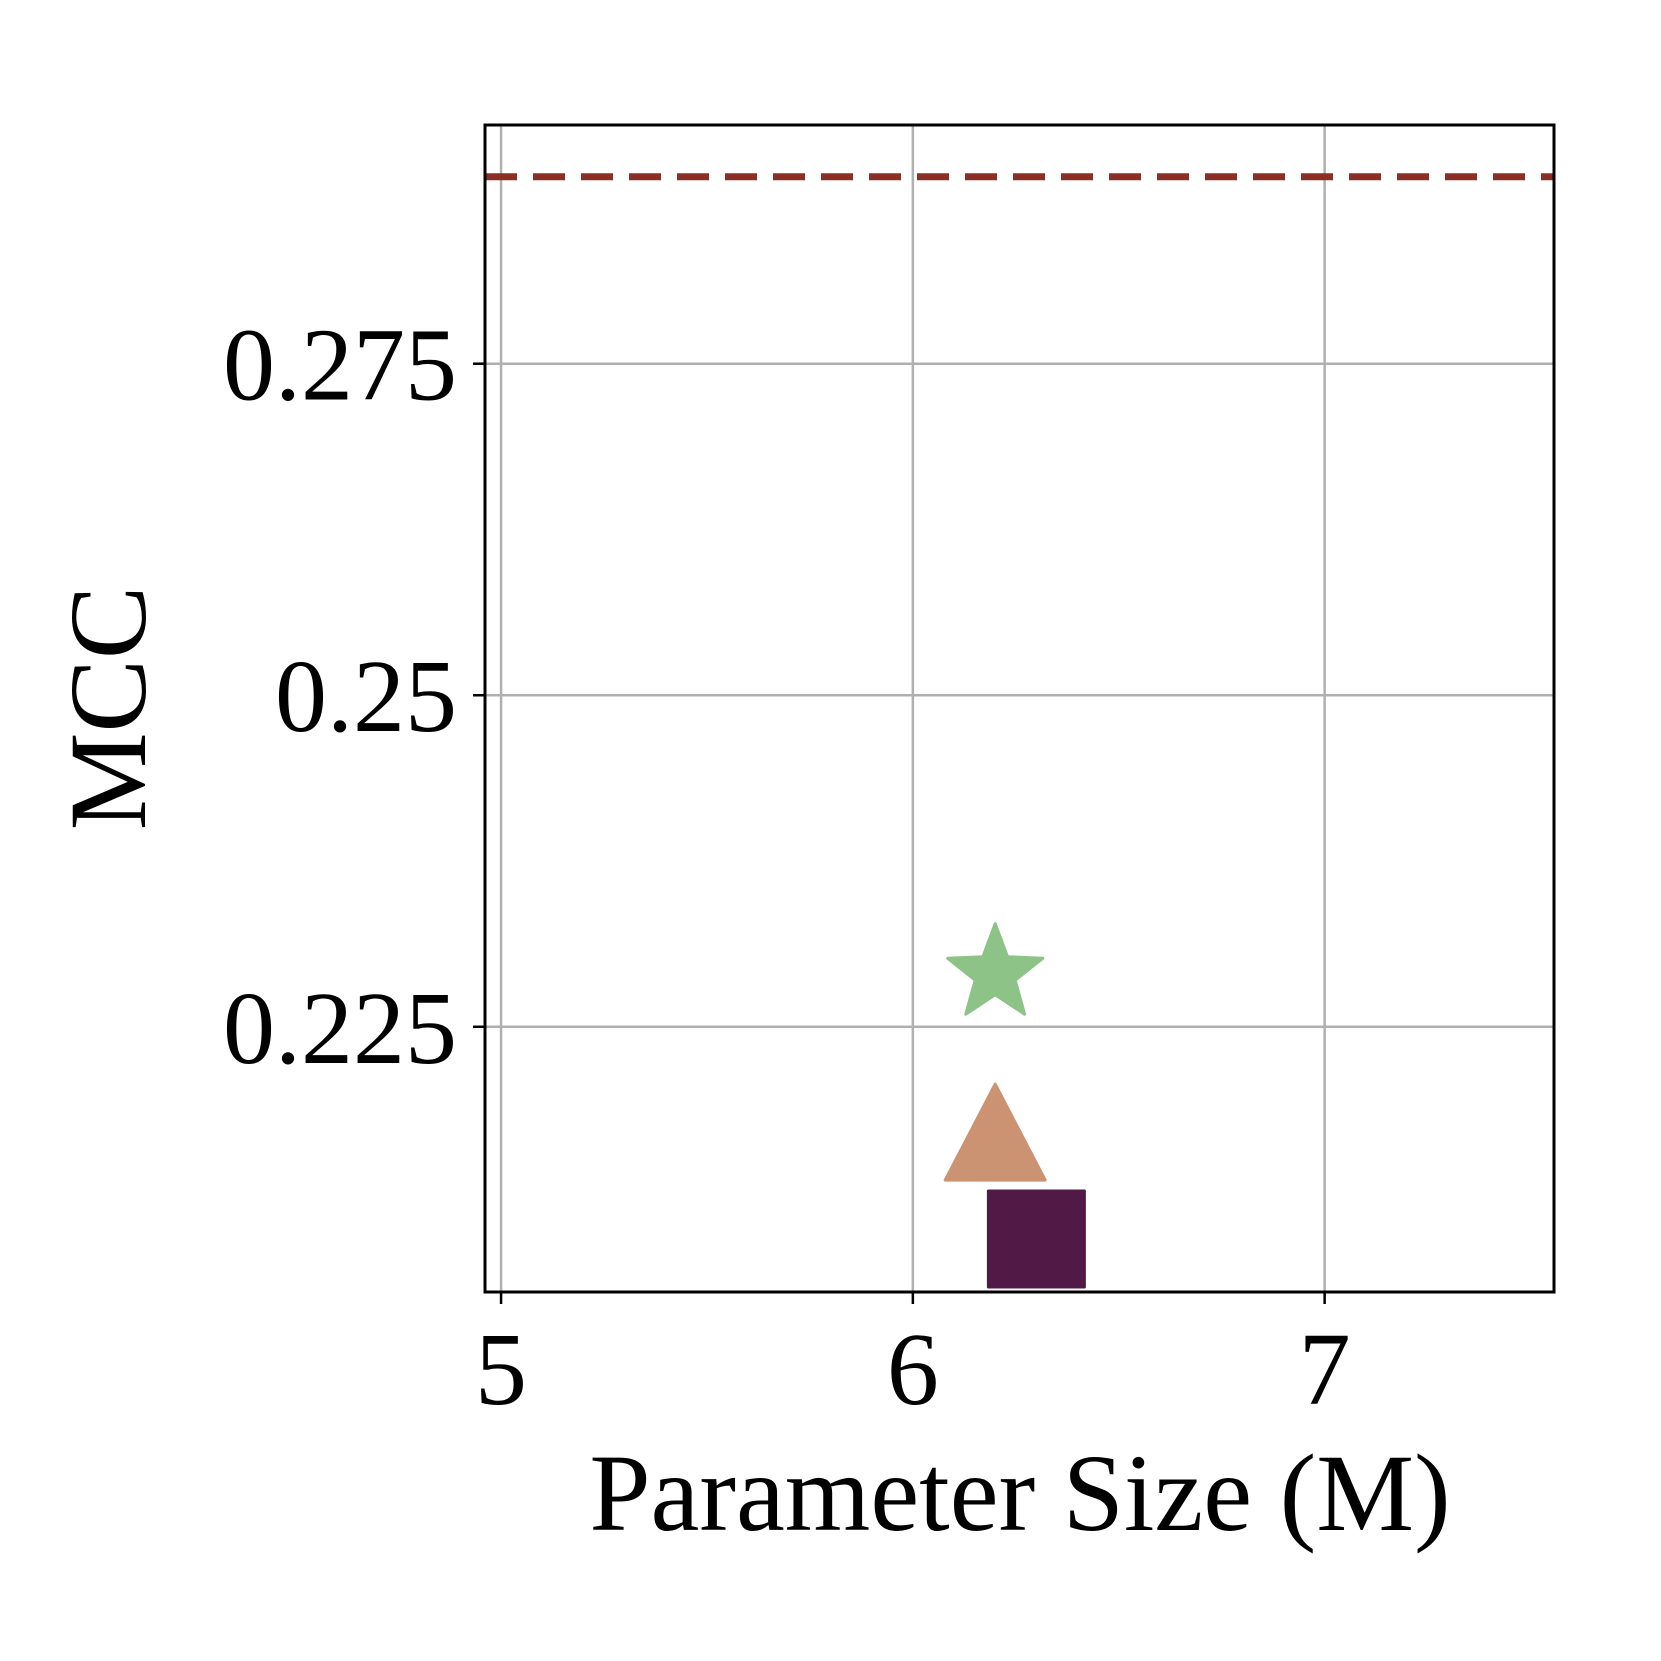 This screenshot has height=1661, width=1661. What do you see at coordinates (340, 1028) in the screenshot?
I see `y-tick-label: 0.225` at bounding box center [340, 1028].